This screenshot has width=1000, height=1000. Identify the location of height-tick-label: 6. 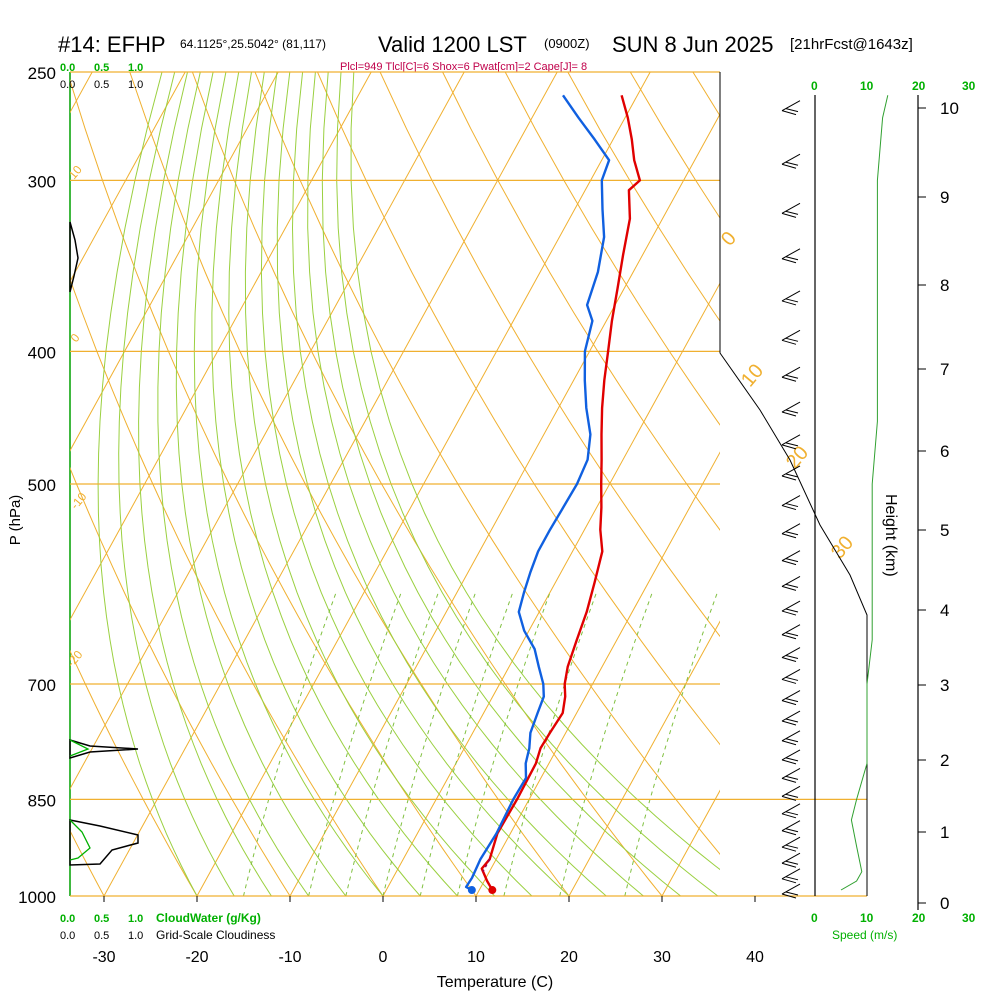
(944, 451).